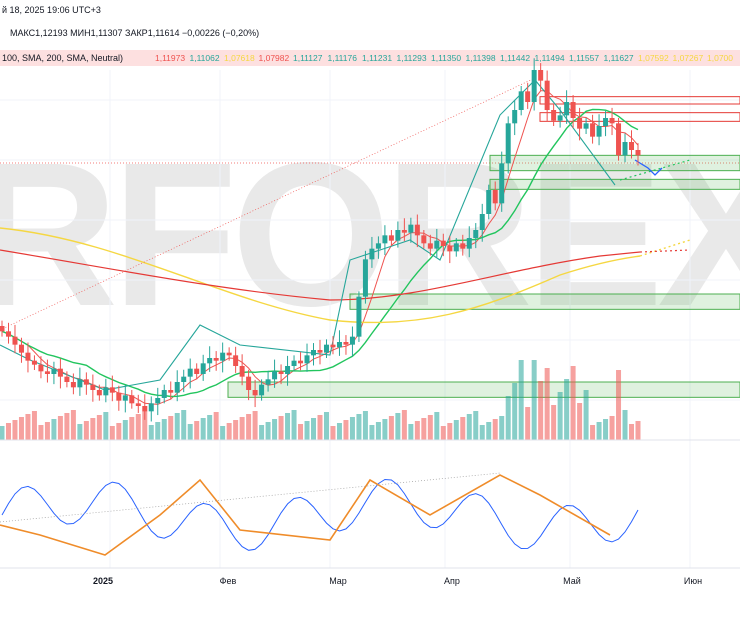  Describe the element at coordinates (250, 497) in the screenshot. I see `oscillator-trend` at that location.